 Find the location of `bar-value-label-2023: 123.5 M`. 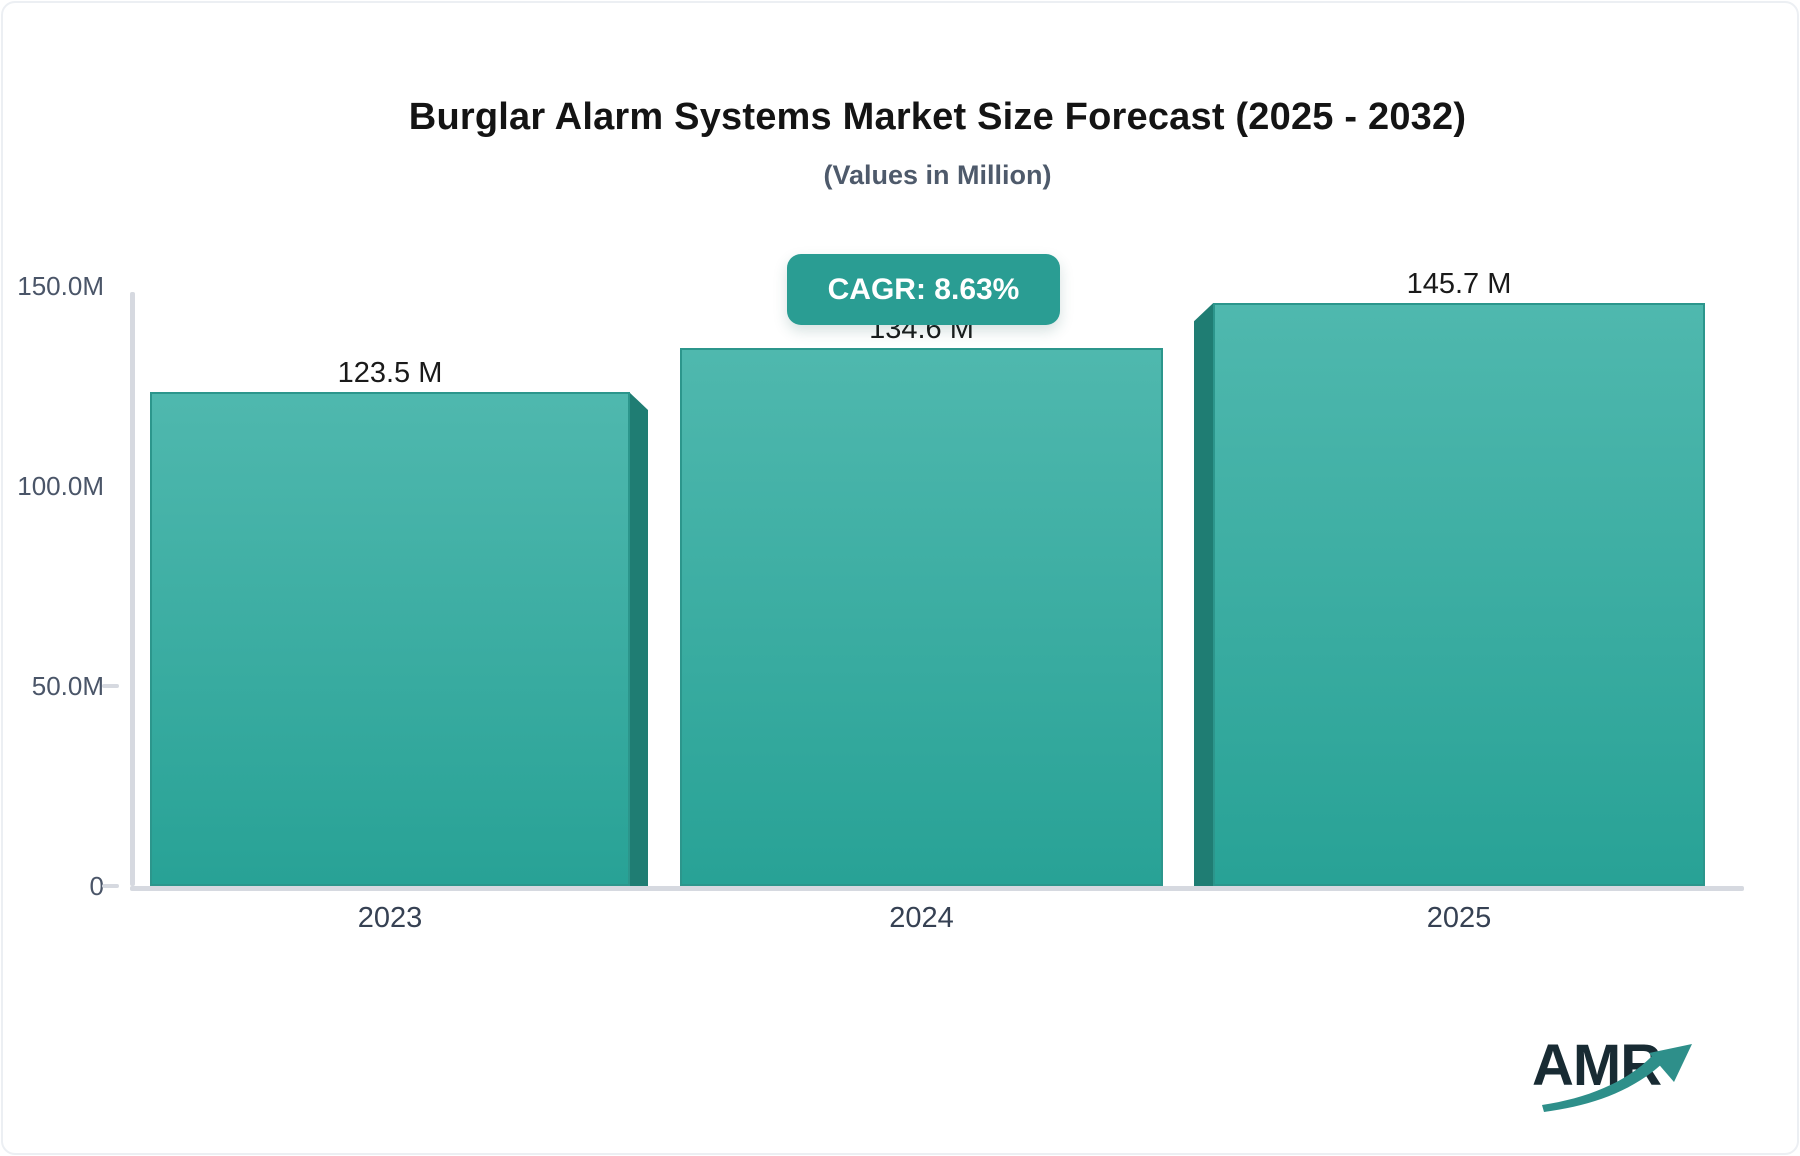

bar-value-label-2023: 123.5 M is located at coordinates (390, 373).